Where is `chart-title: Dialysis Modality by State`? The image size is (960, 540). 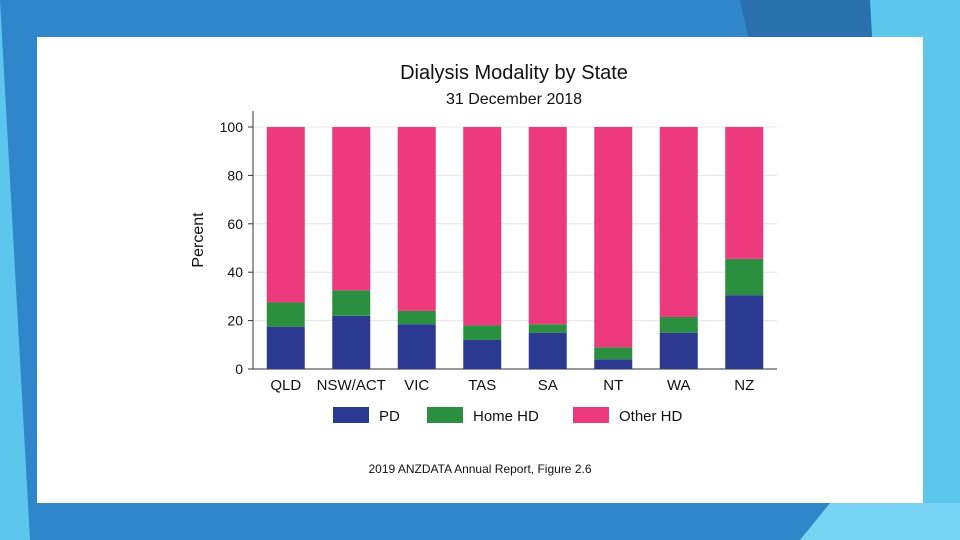 chart-title: Dialysis Modality by State is located at coordinates (514, 73).